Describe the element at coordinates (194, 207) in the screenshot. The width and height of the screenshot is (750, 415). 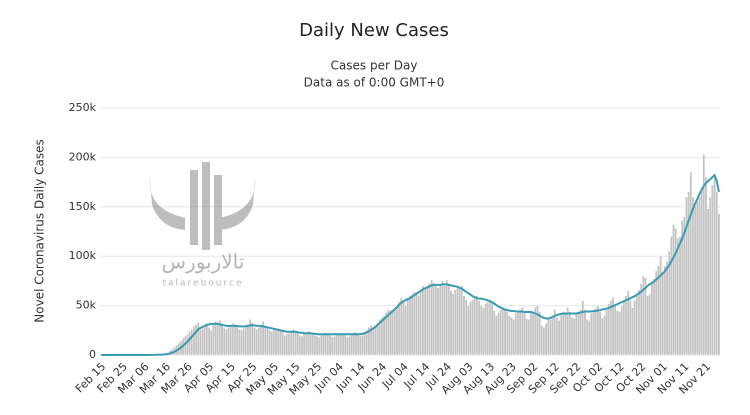
I see `watermark-bar` at that location.